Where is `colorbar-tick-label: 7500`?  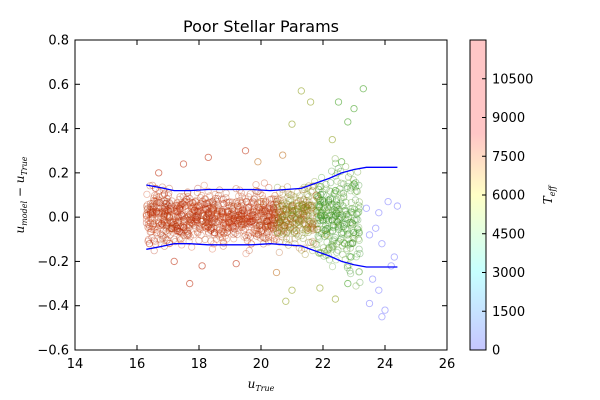 colorbar-tick-label: 7500 is located at coordinates (508, 157).